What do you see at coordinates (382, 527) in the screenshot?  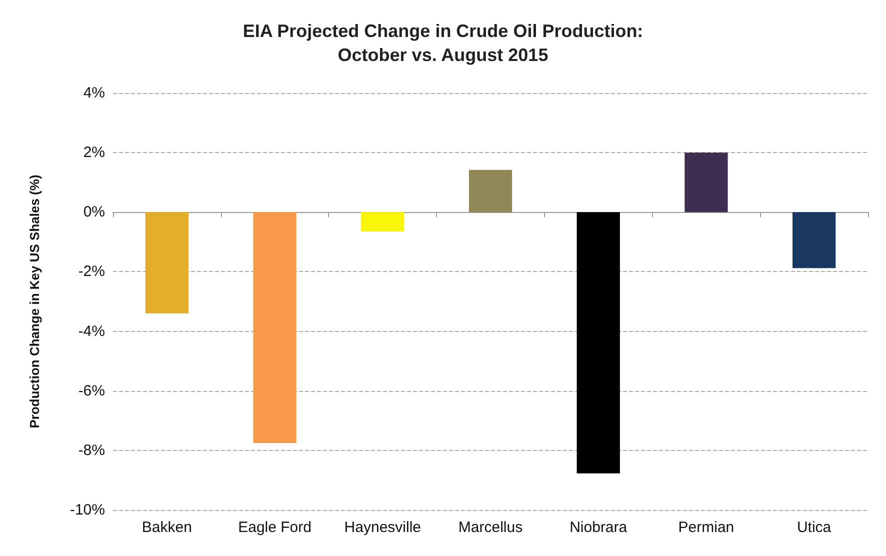 I see `x-tick-label: Haynesville` at bounding box center [382, 527].